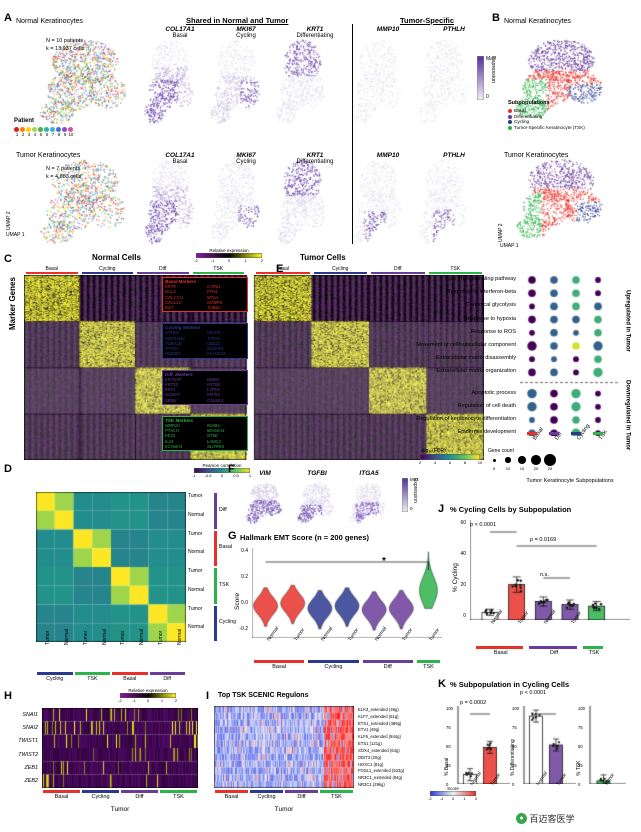 The height and width of the screenshot is (832, 641). I want to click on panel-e-size-tick: 20, so click(536, 468).